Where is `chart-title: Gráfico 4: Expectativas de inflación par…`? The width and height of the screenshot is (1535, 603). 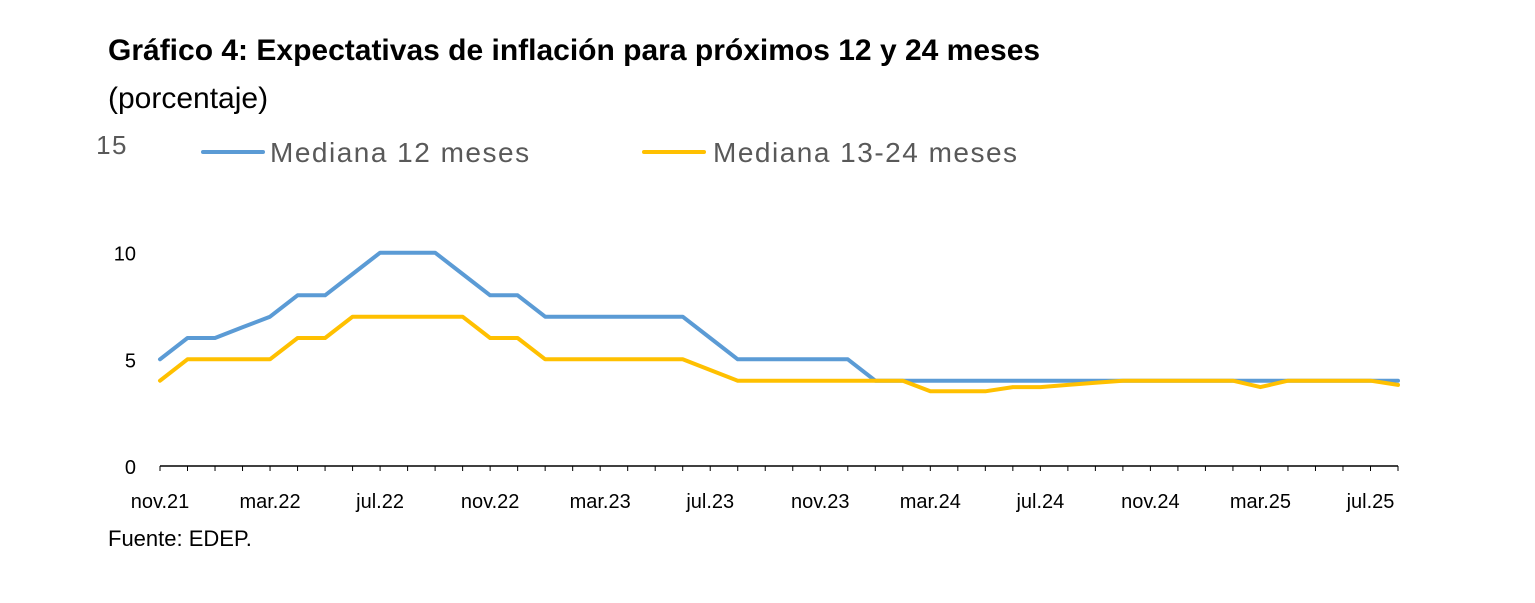
chart-title: Gráfico 4: Expectativas de inflación par… is located at coordinates (574, 50).